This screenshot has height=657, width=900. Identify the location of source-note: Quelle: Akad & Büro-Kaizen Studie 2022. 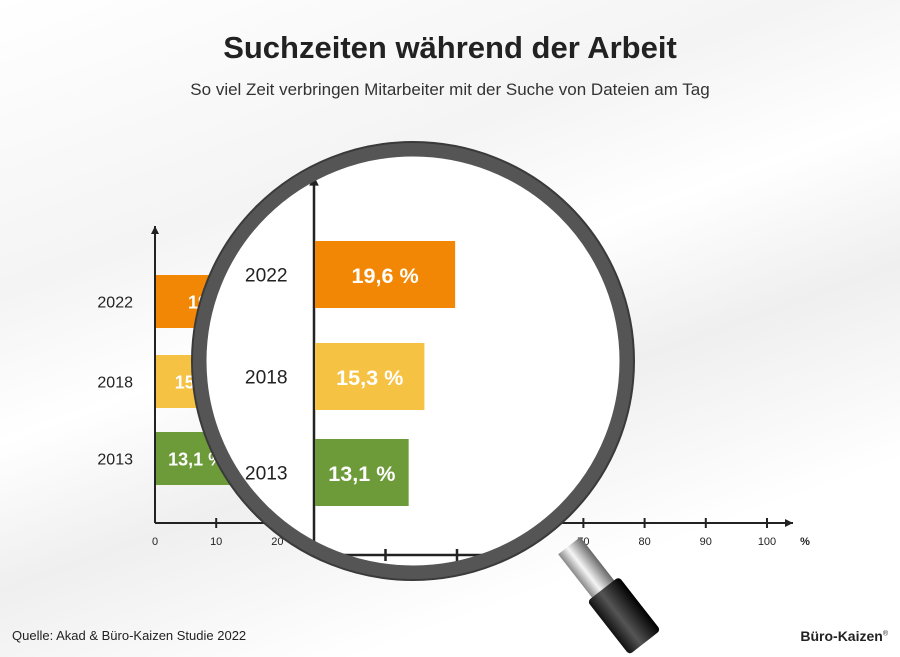
(129, 635).